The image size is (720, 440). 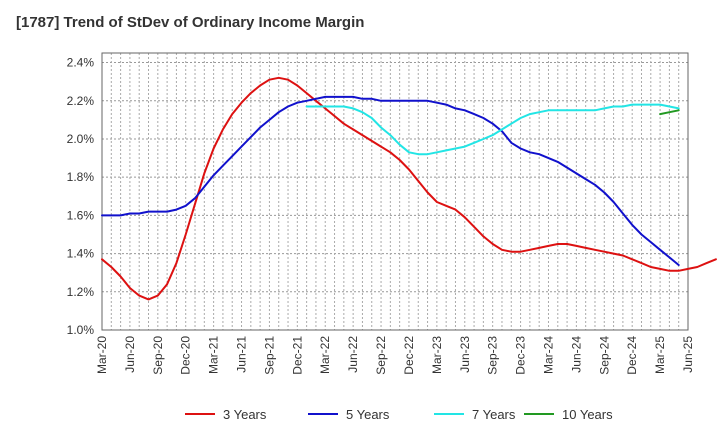 I want to click on legend-label-5-years: 5 Years, so click(x=368, y=414).